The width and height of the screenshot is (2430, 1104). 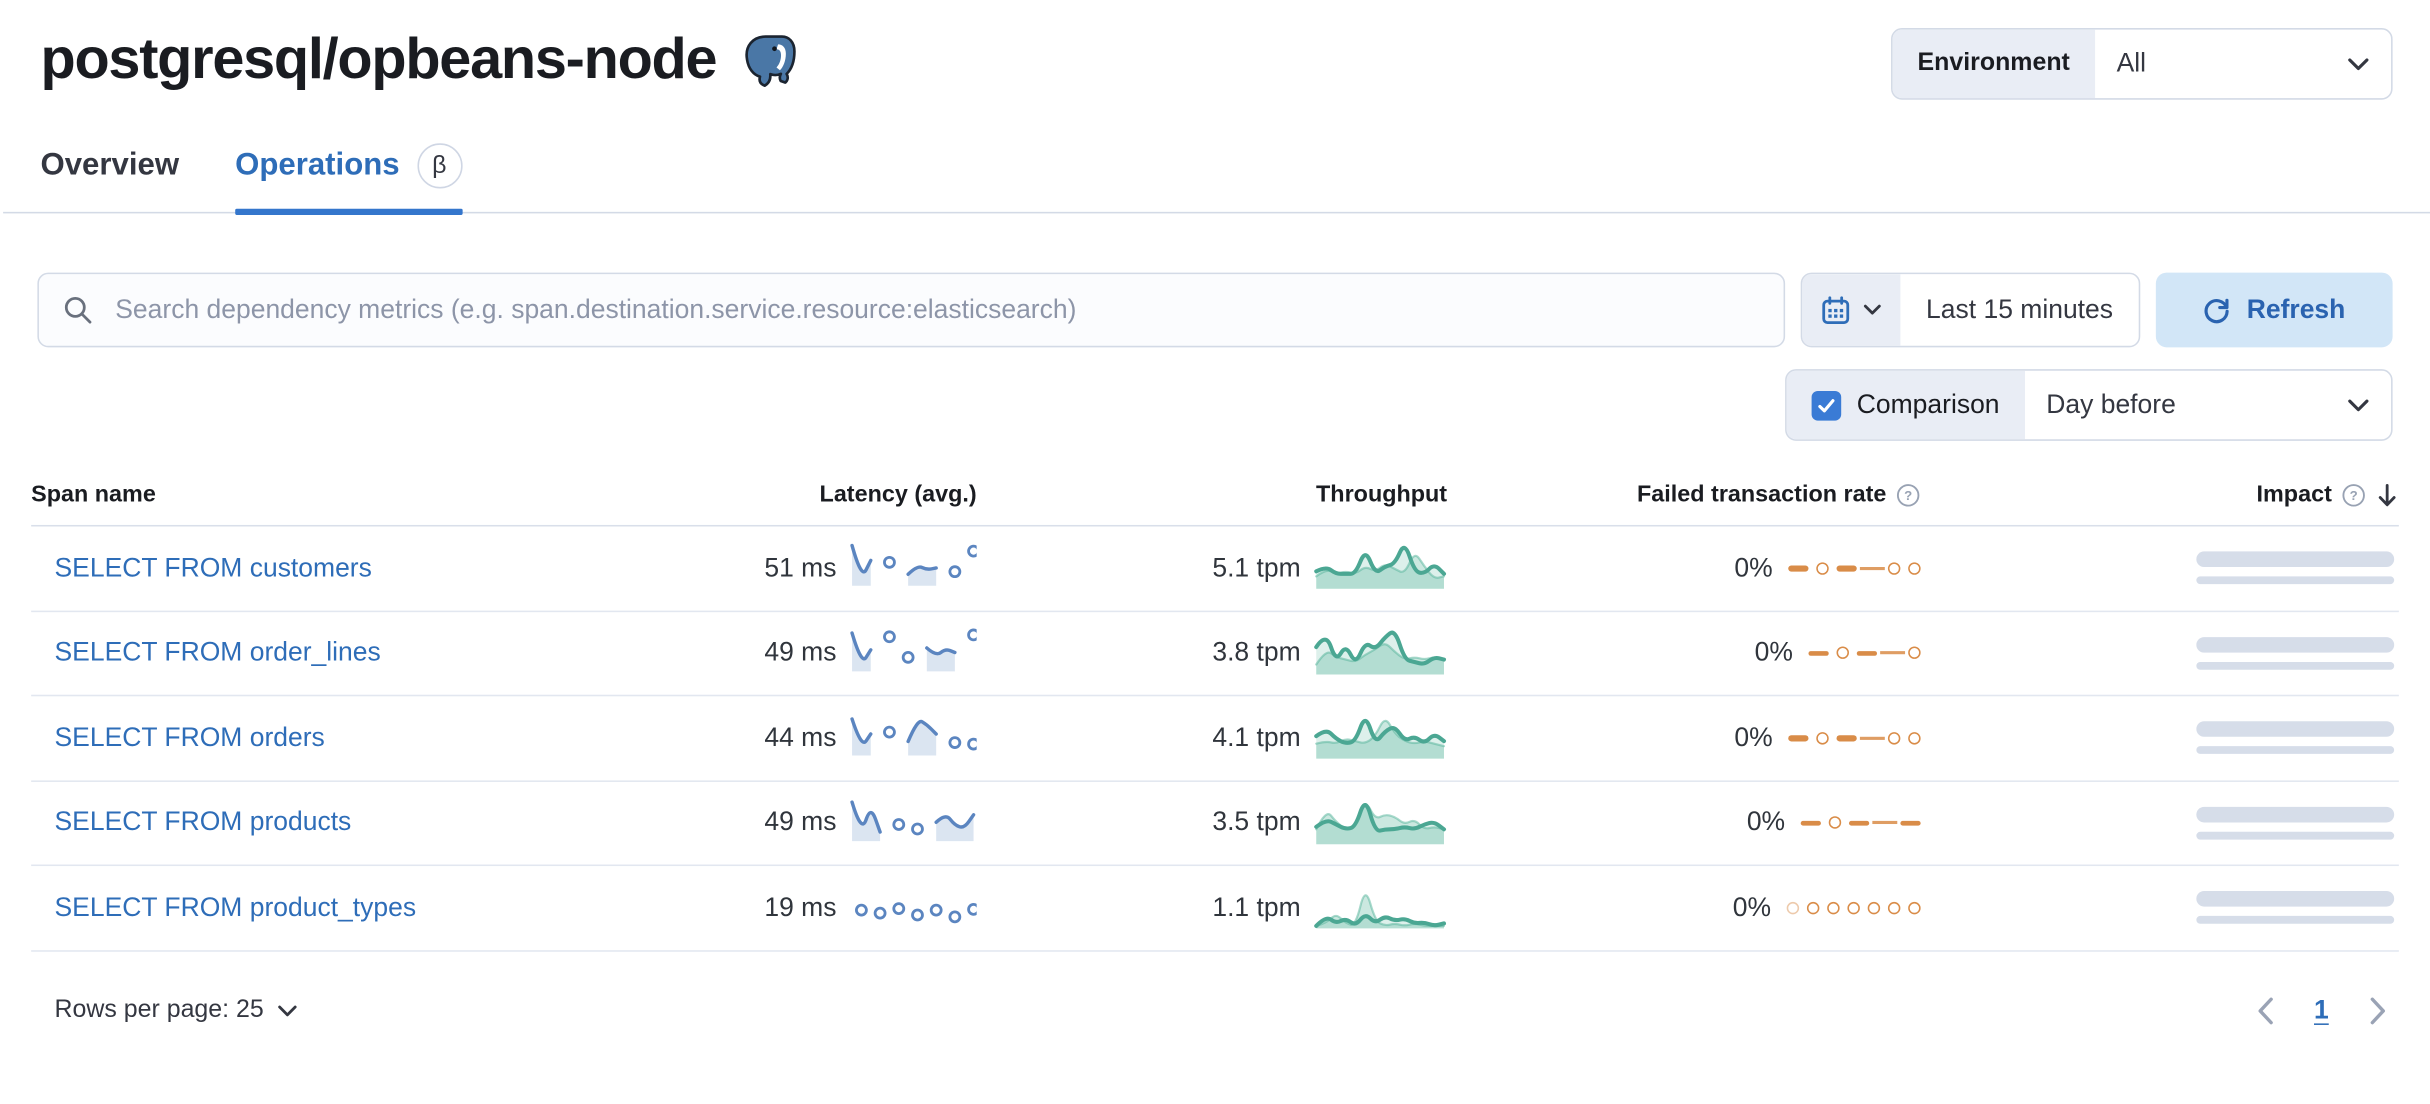 I want to click on comparison-row: Comparison Day before, so click(x=1215, y=405).